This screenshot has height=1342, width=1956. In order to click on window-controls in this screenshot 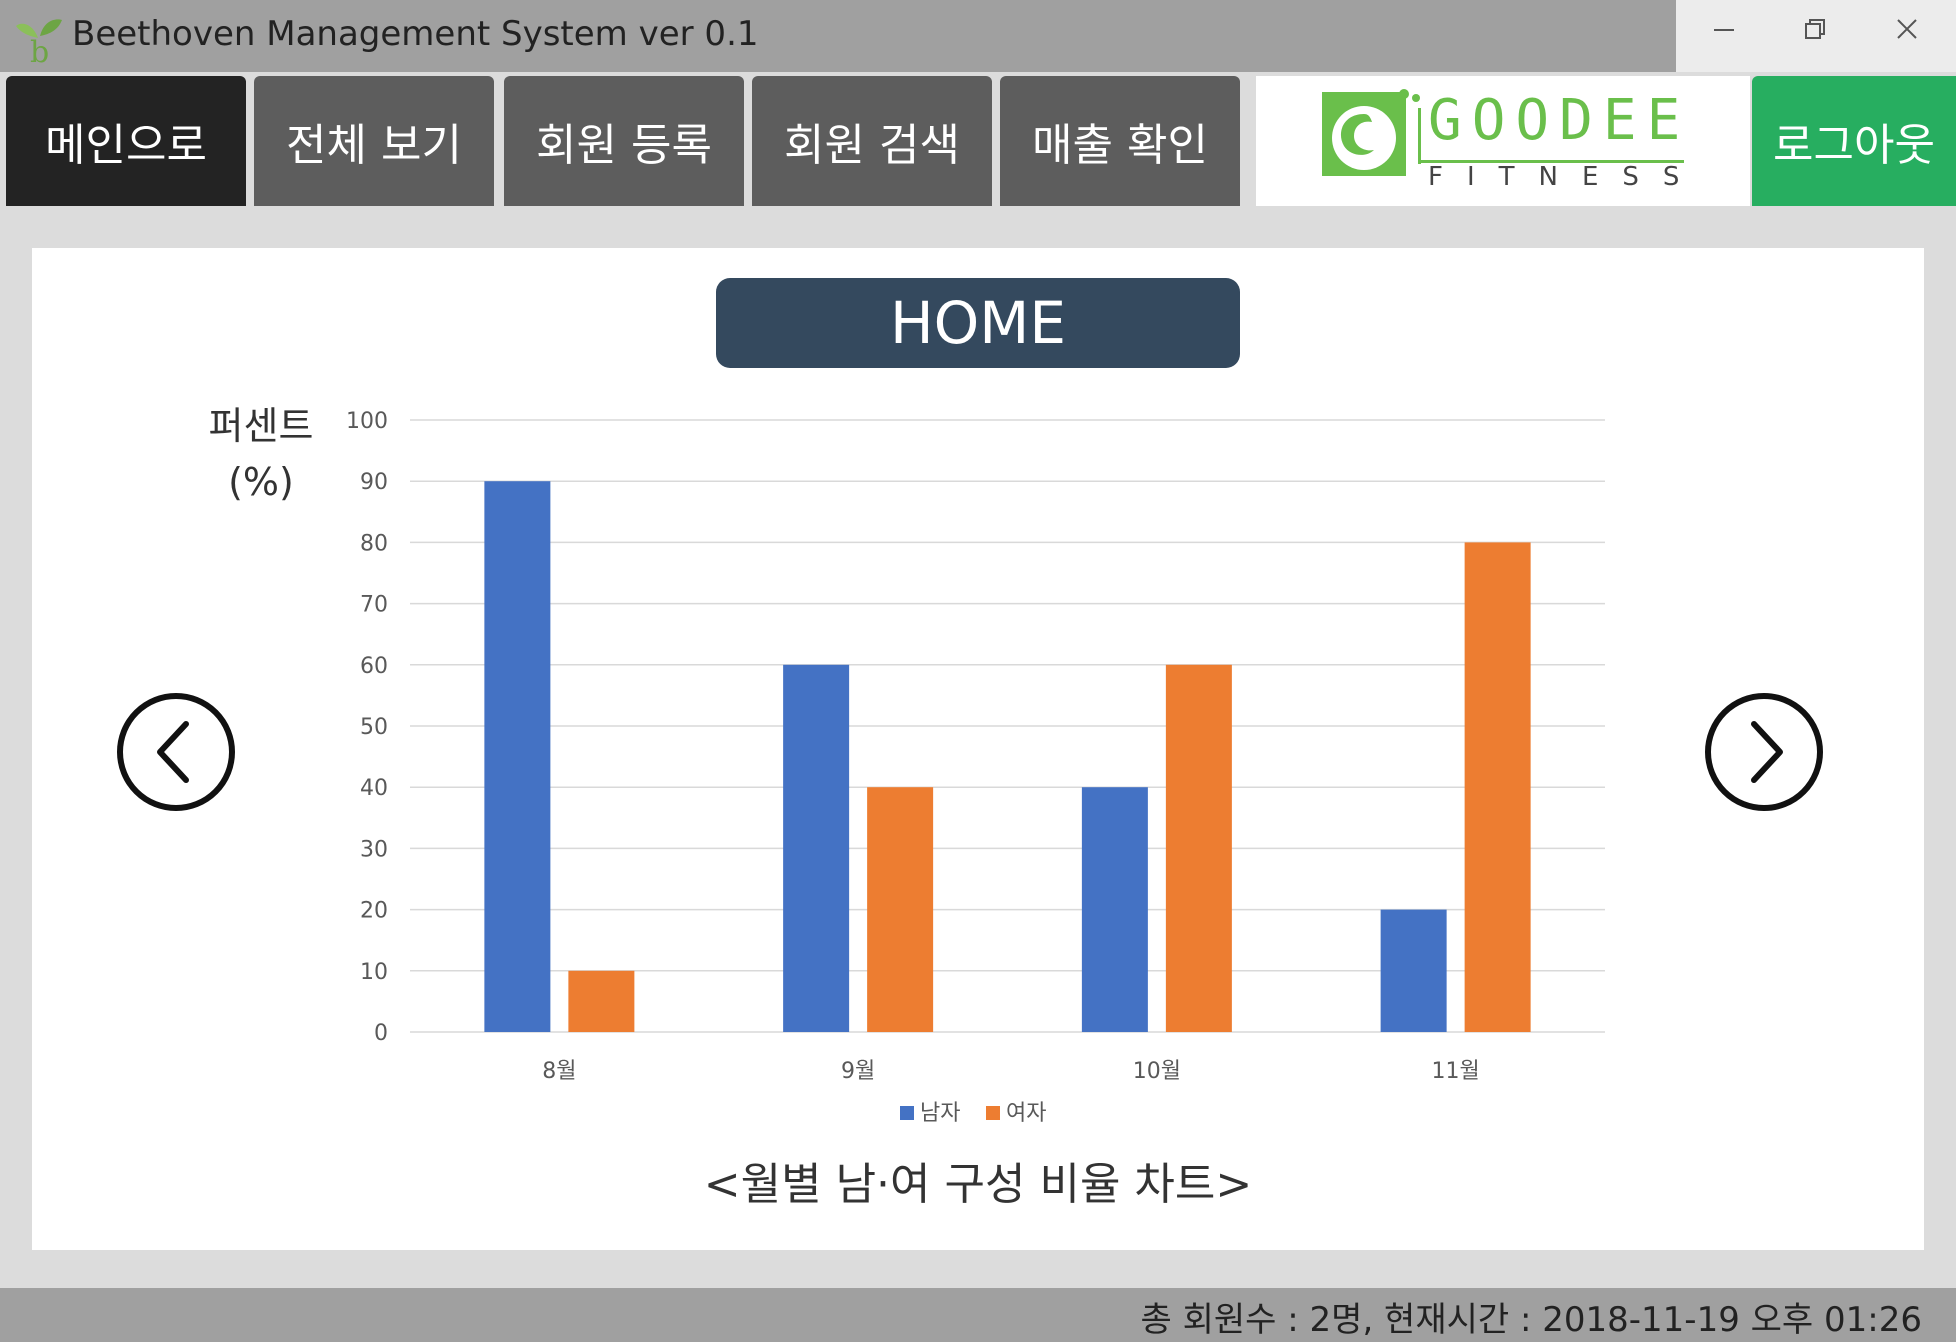, I will do `click(1816, 36)`.